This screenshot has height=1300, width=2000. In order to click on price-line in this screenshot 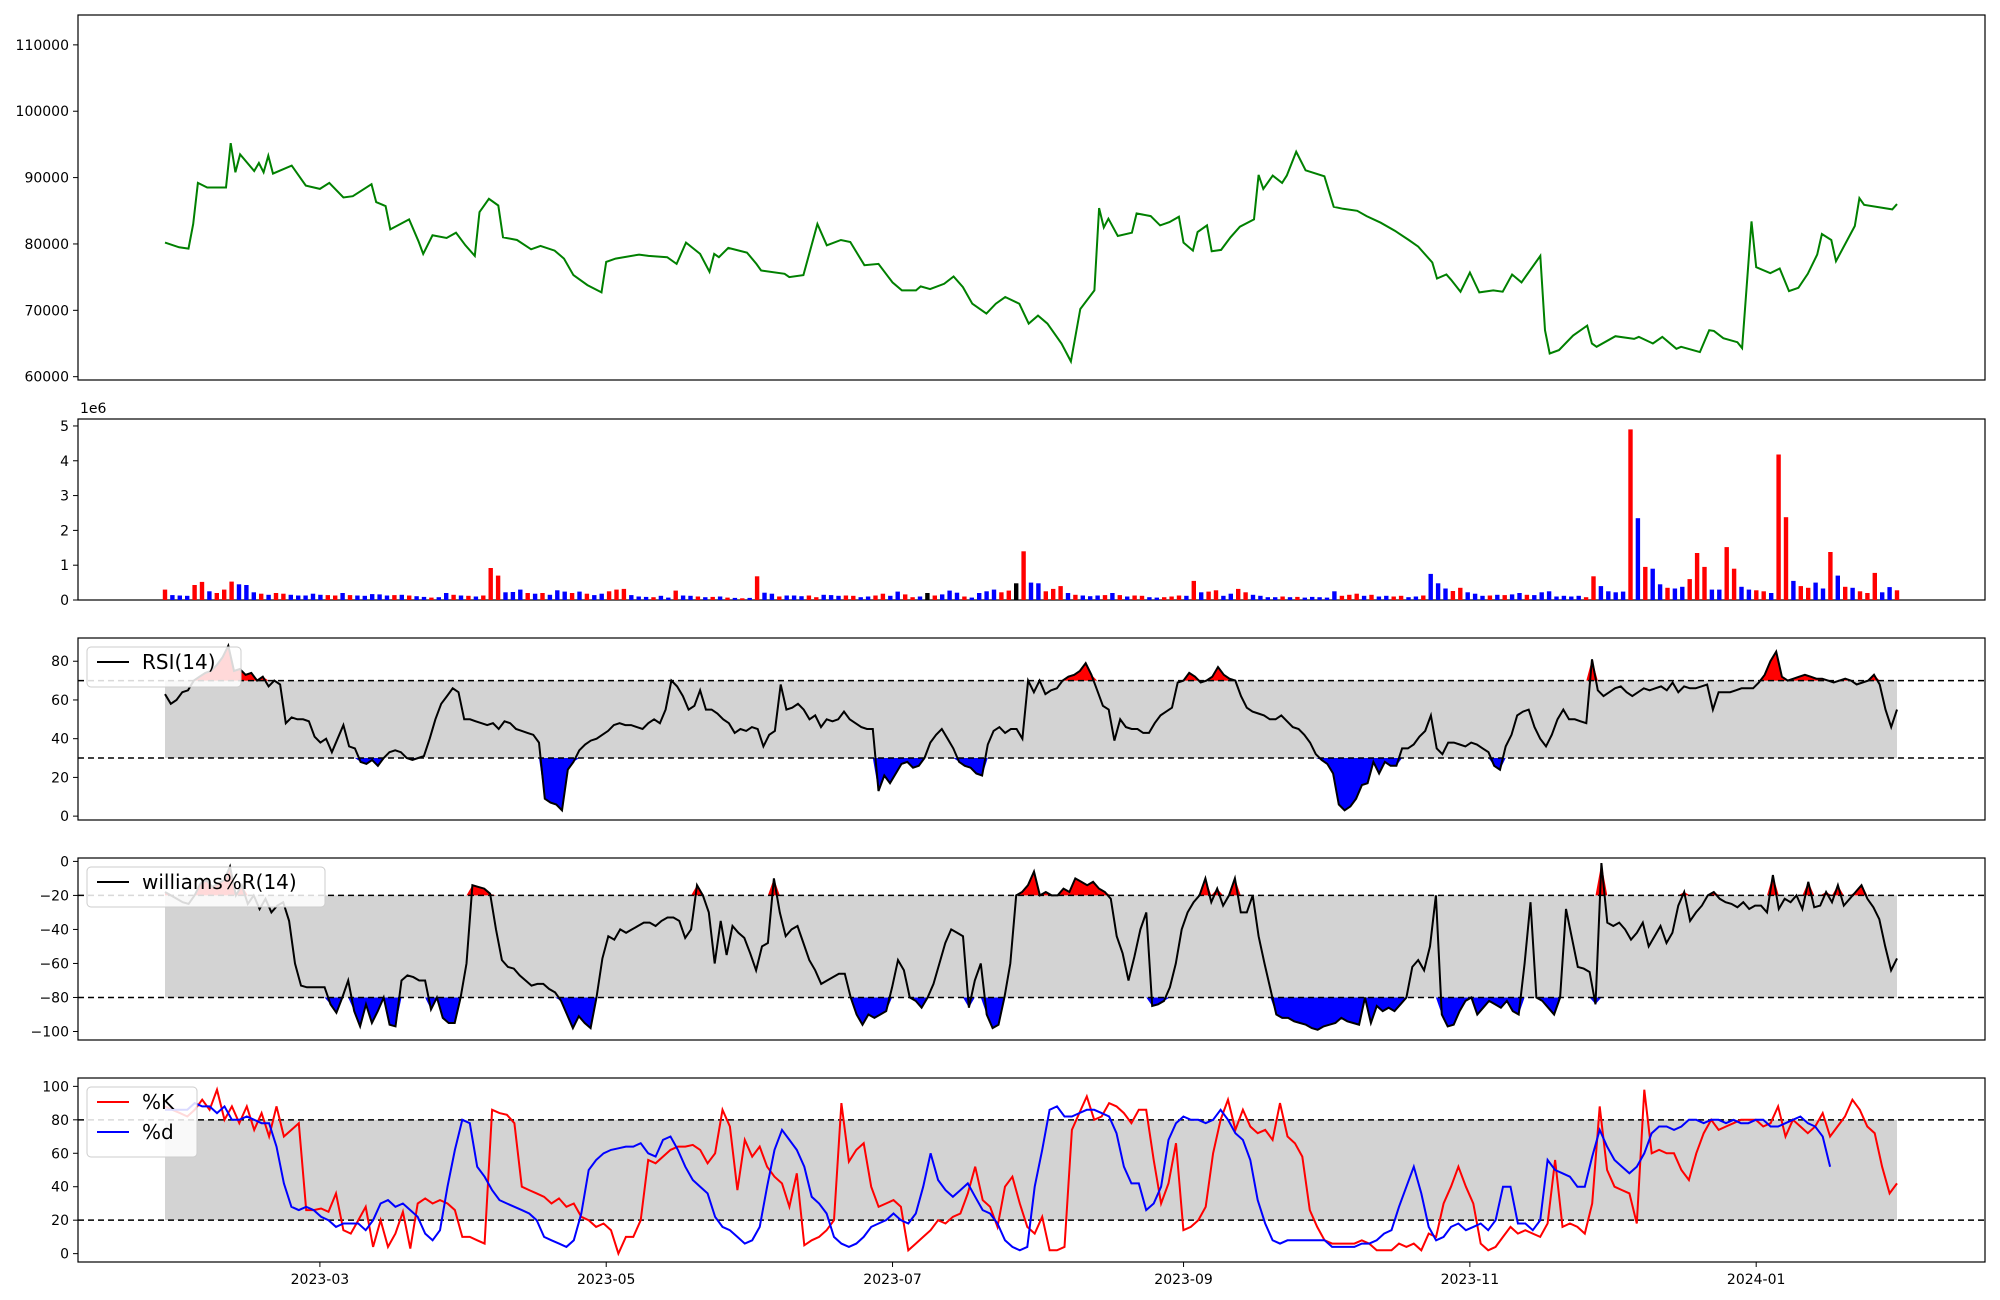, I will do `click(1031, 253)`.